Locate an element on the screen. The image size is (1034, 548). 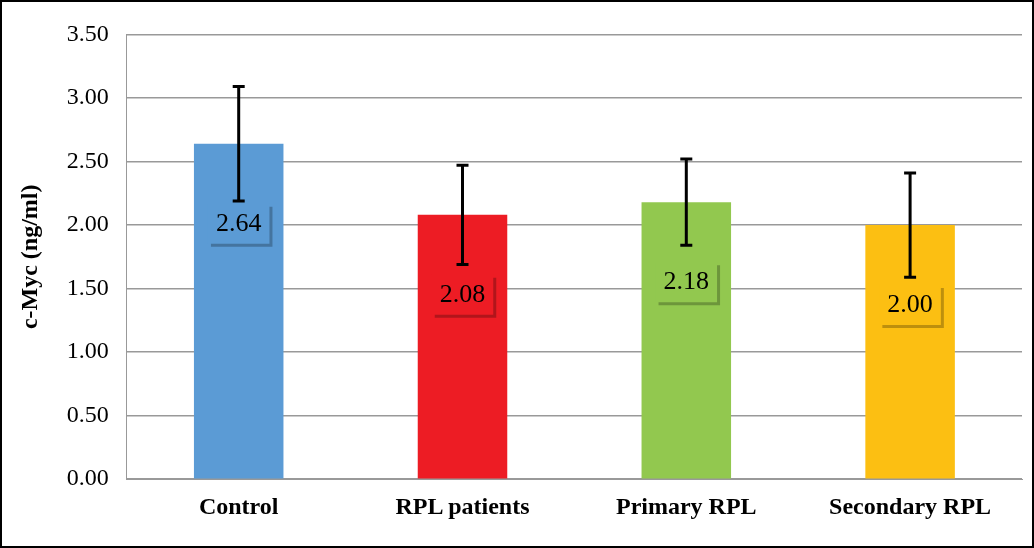
y-tick-label: 0.00 is located at coordinates (87, 477).